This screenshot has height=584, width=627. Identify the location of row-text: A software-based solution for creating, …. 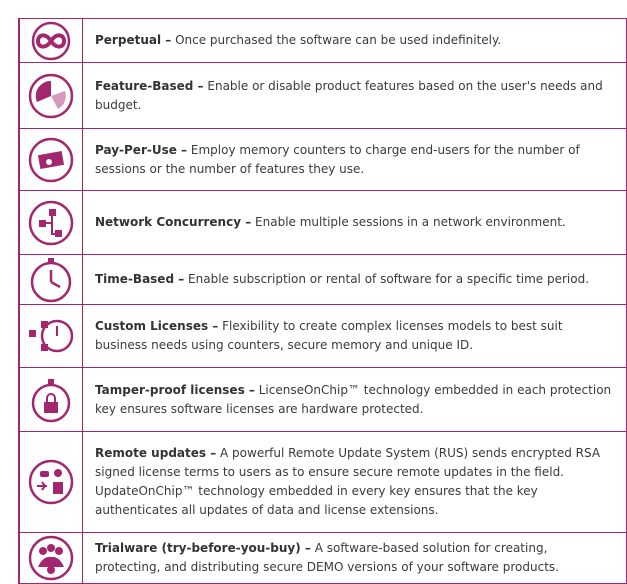
(327, 557).